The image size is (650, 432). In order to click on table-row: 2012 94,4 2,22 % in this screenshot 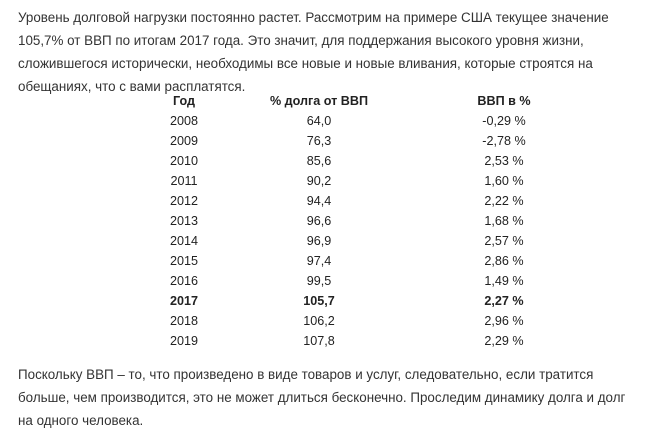, I will do `click(369, 201)`.